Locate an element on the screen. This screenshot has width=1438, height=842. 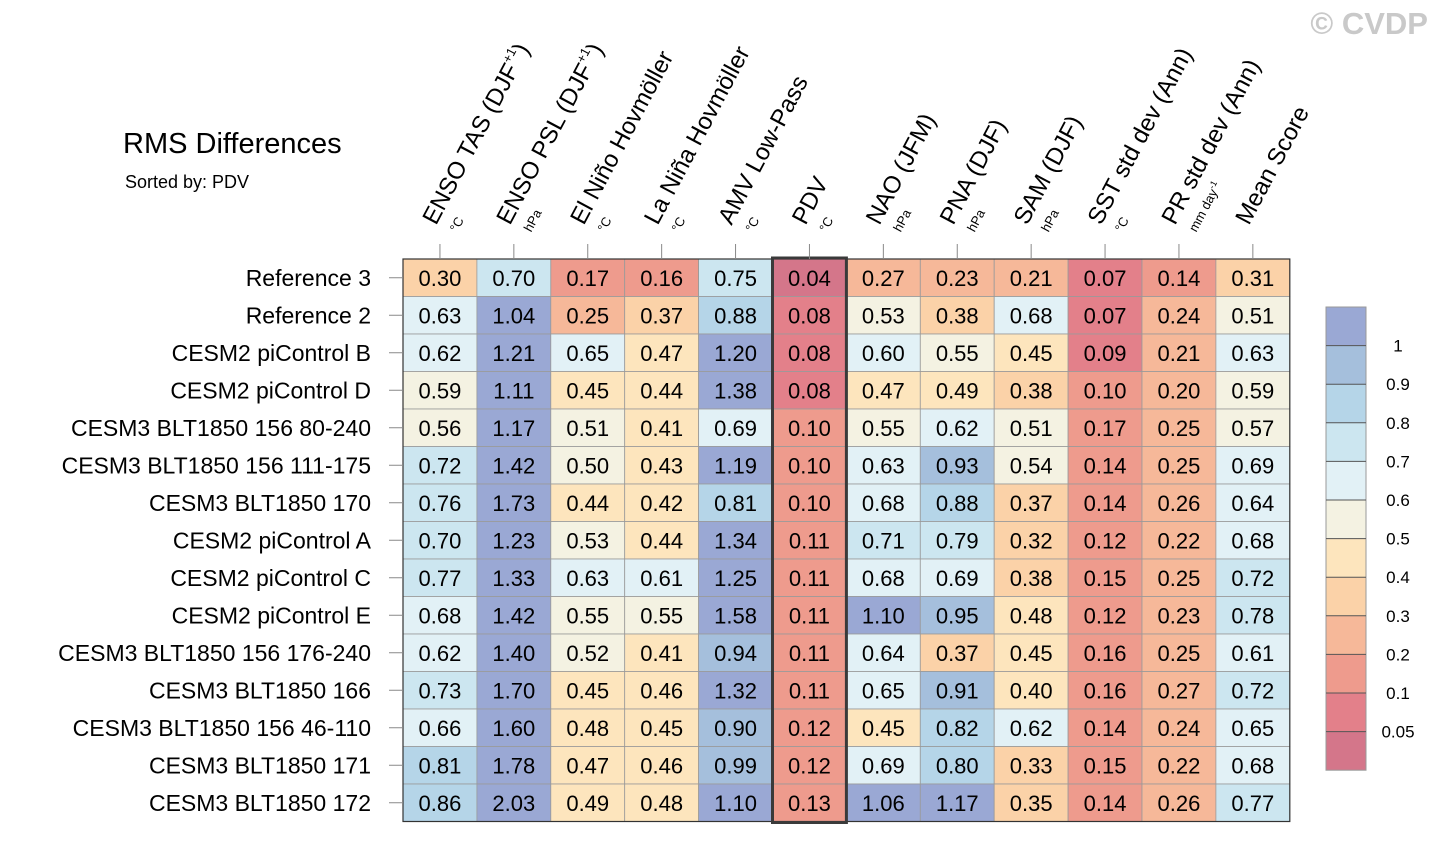
cell-value: 0.56 is located at coordinates (440, 428).